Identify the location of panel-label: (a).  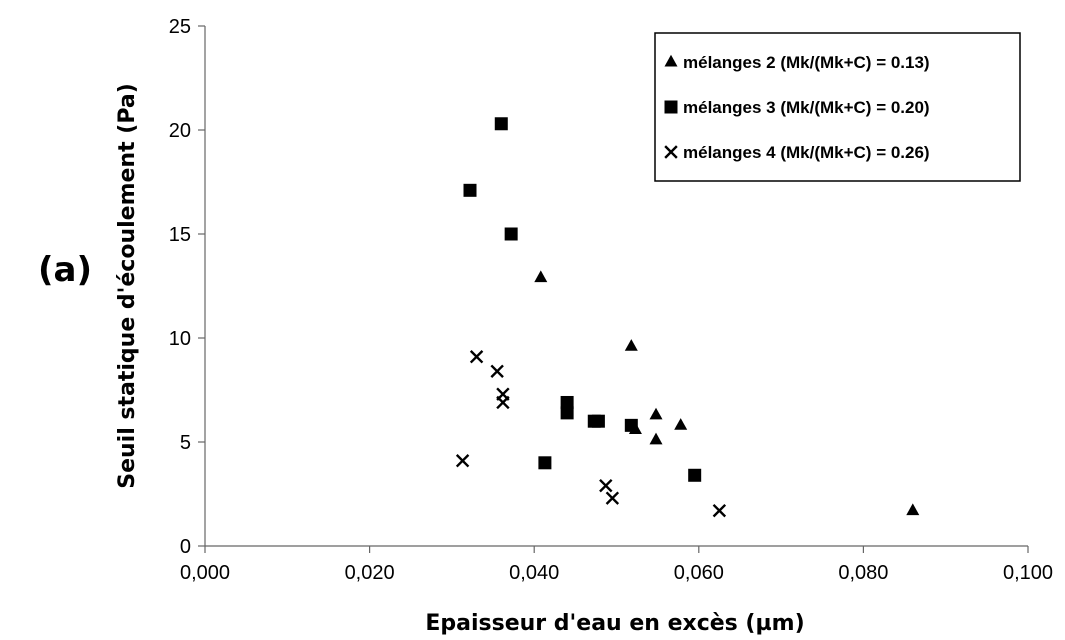
(65, 270).